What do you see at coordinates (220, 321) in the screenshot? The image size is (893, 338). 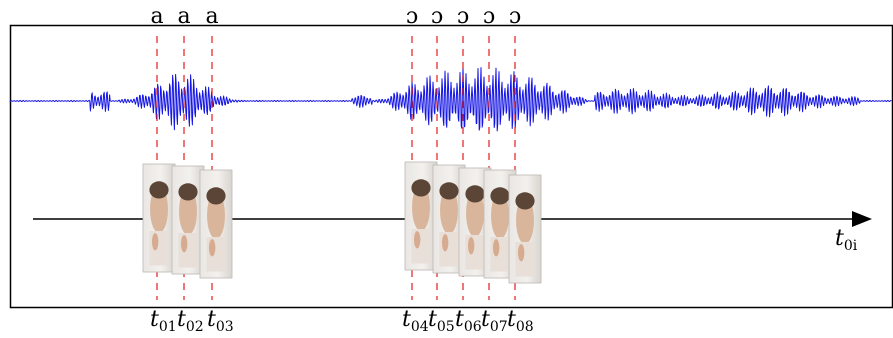 I see `marker-label-03: t03` at bounding box center [220, 321].